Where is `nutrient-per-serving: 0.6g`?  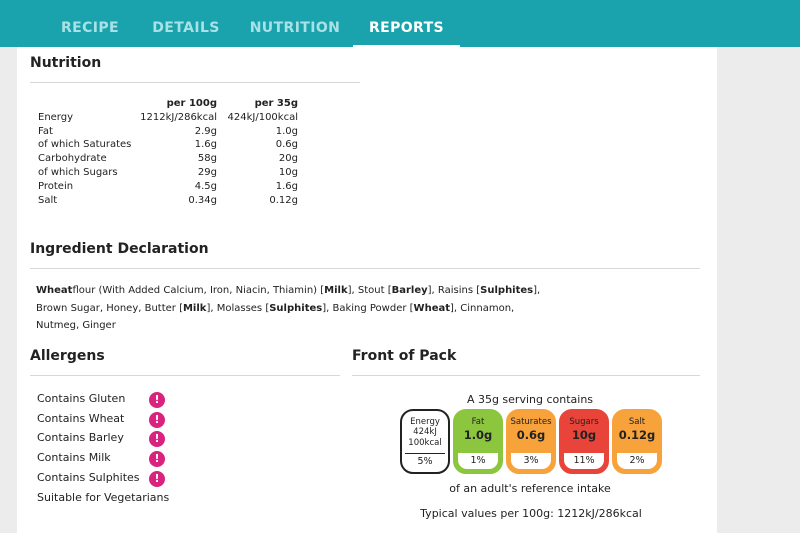 nutrient-per-serving: 0.6g is located at coordinates (286, 145).